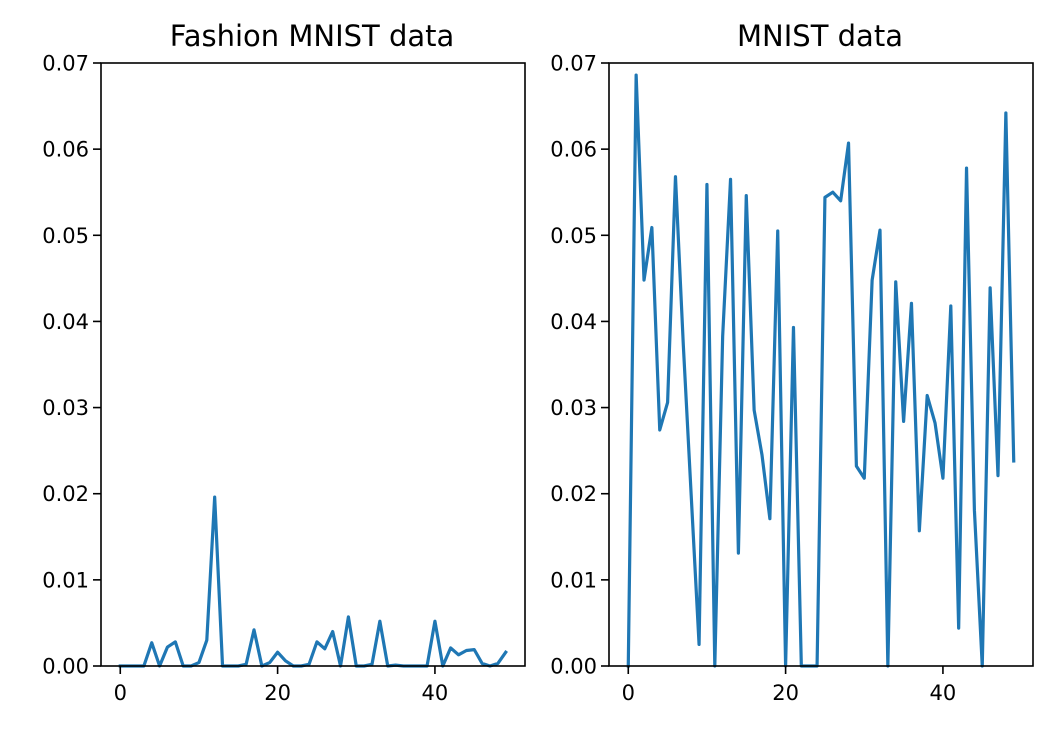 This screenshot has width=1051, height=734. I want to click on series-line, so click(313, 581).